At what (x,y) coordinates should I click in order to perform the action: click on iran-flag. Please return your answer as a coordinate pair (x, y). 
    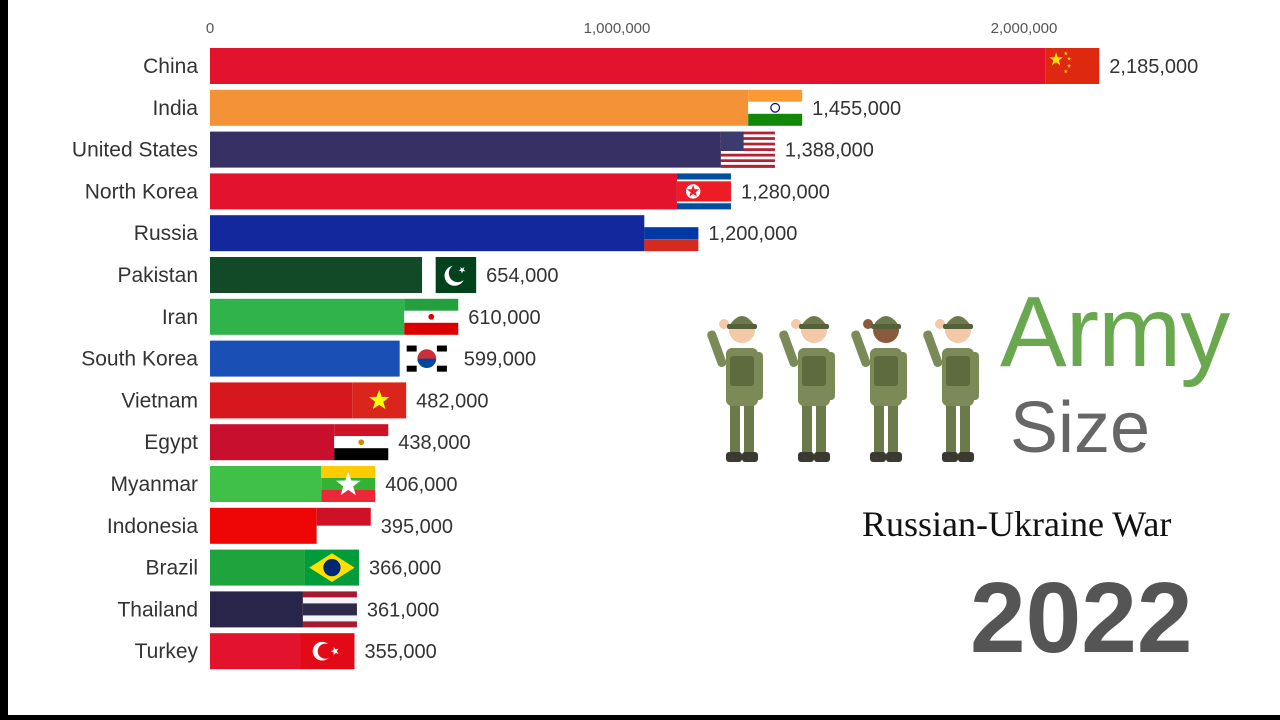
    Looking at the image, I should click on (431, 316).